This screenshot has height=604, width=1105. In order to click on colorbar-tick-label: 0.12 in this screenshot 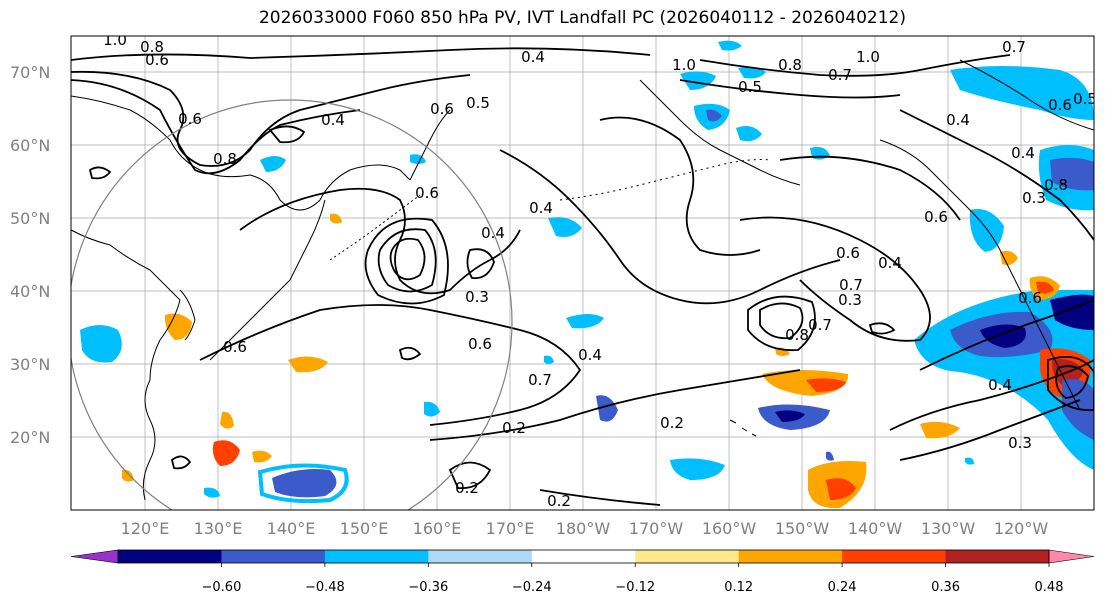, I will do `click(738, 587)`.